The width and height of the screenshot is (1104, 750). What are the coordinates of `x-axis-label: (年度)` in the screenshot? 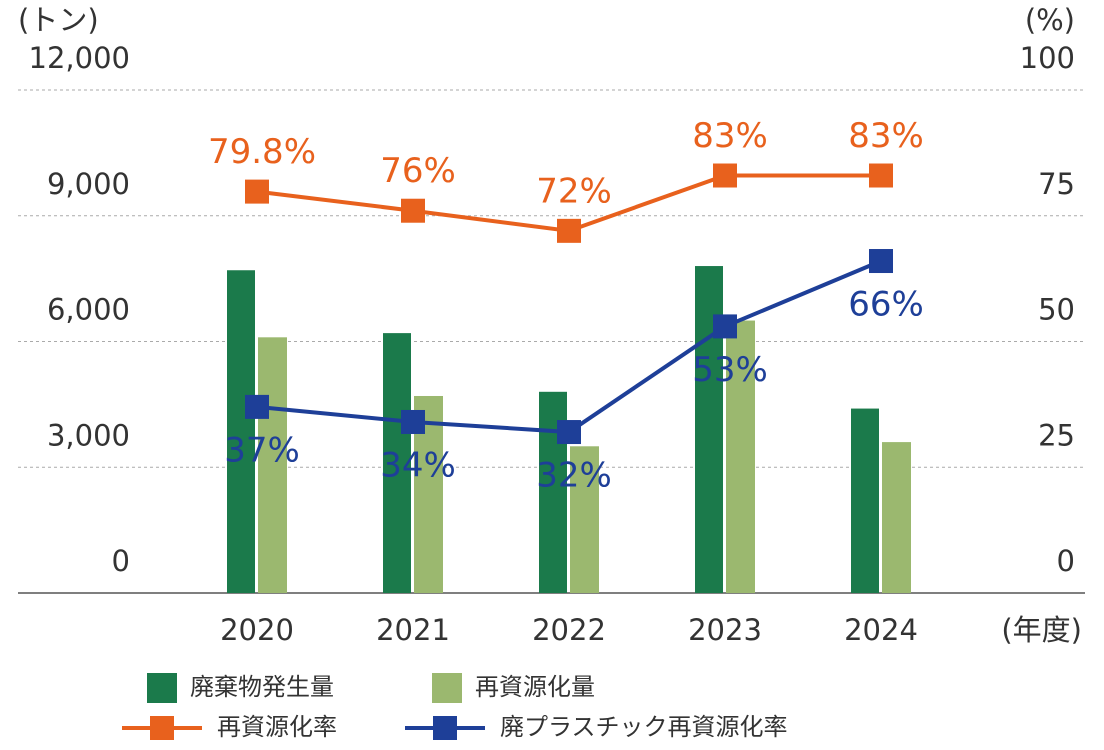 It's located at (1041, 630).